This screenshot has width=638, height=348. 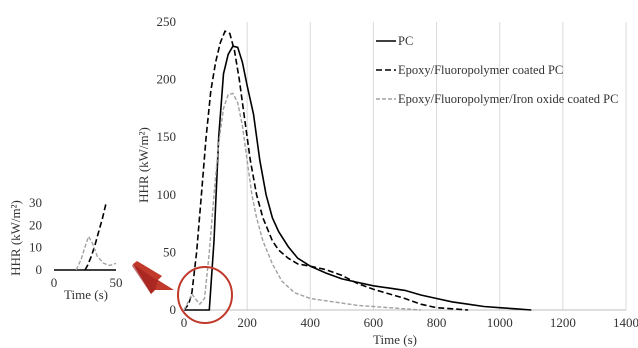 I want to click on inset-y-tick-label: 10, so click(x=35, y=247).